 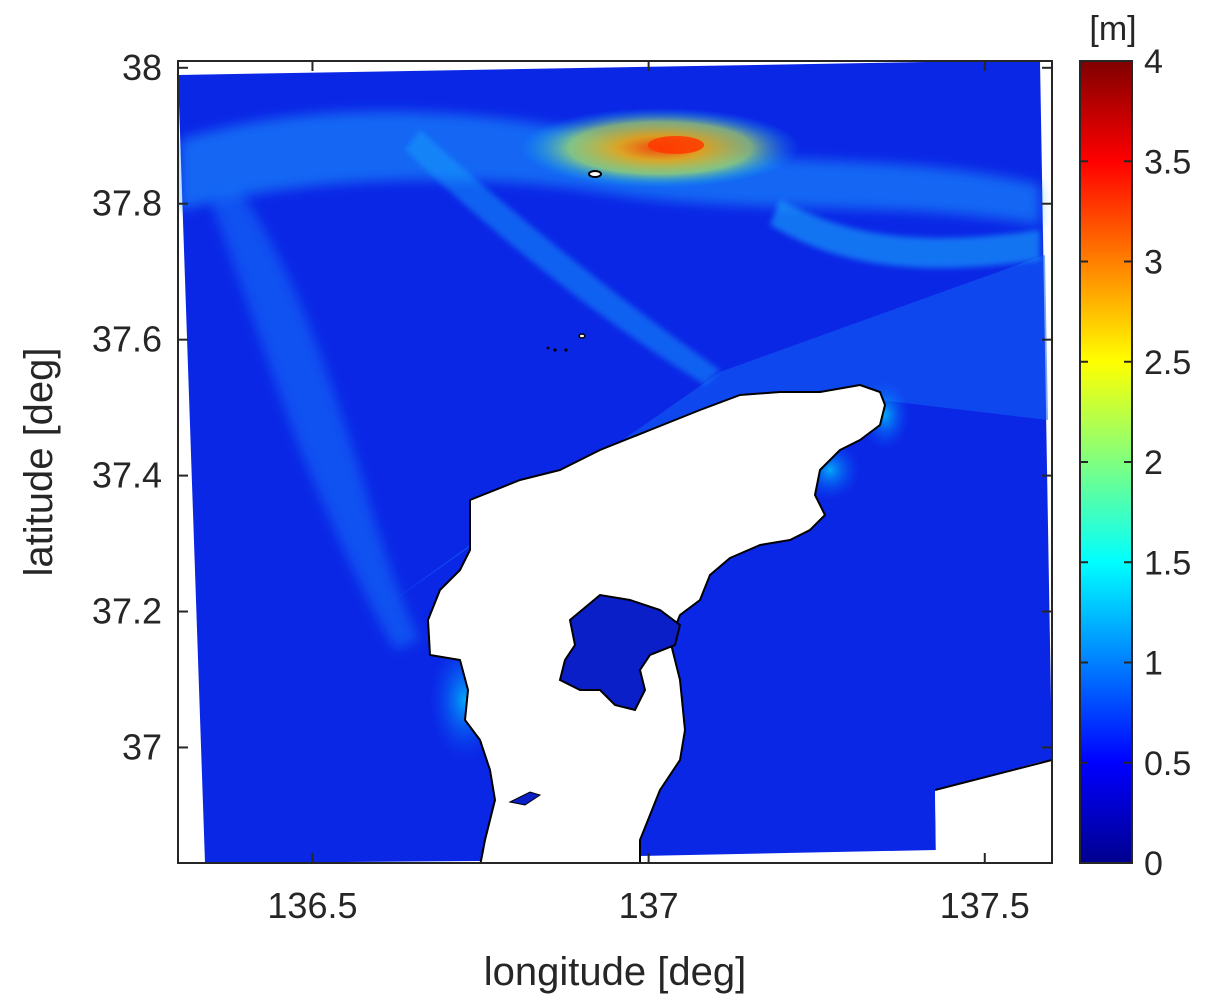 I want to click on energy-band-west, so click(x=315, y=420).